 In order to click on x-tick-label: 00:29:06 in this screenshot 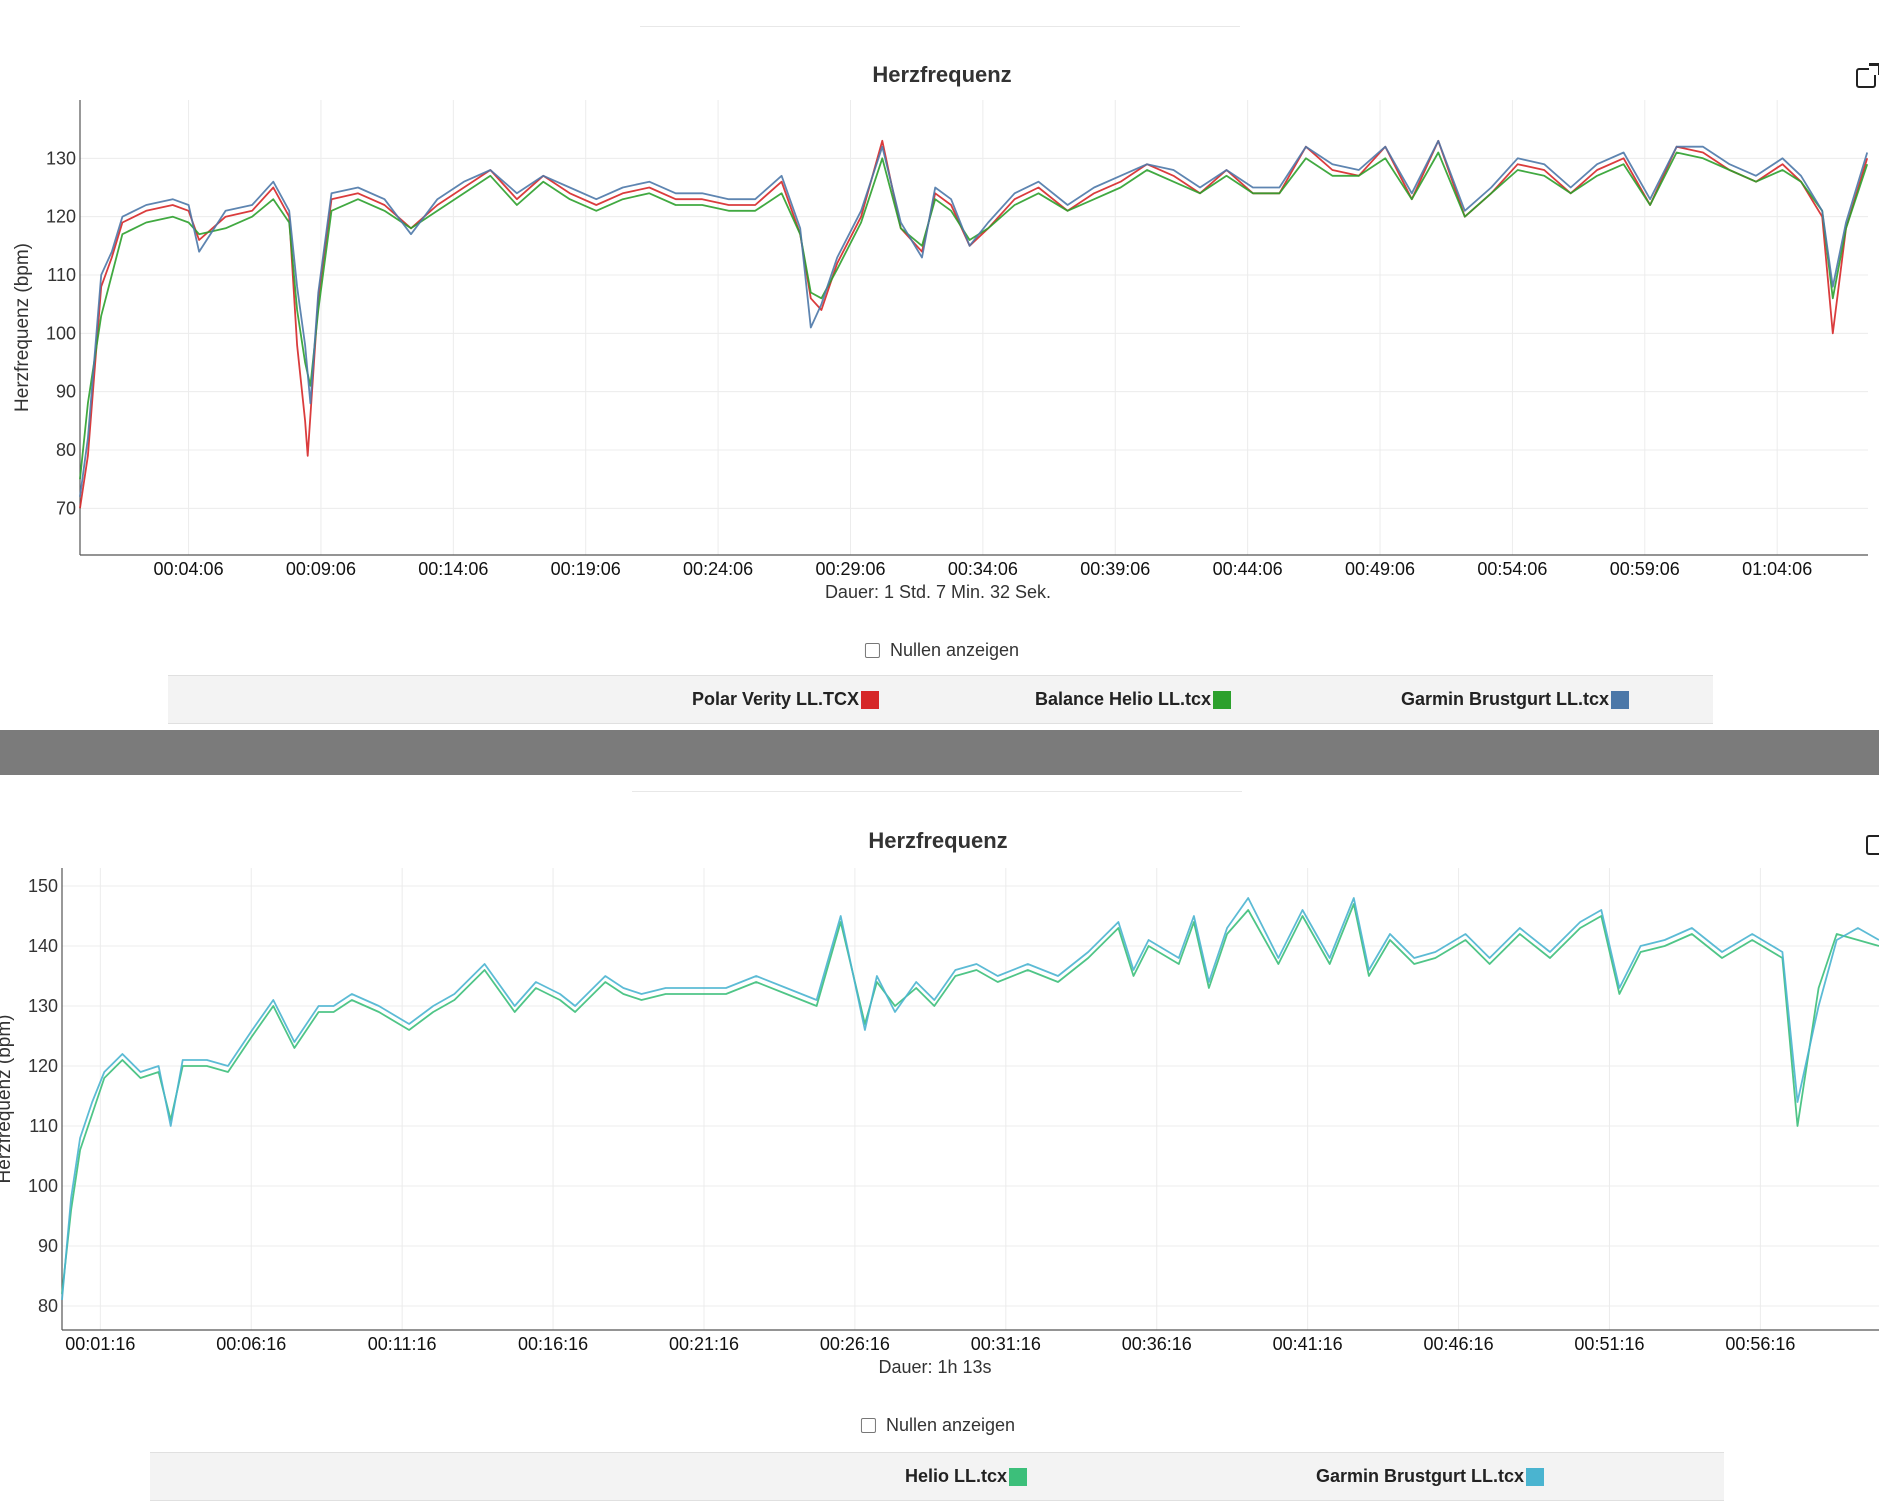, I will do `click(850, 569)`.